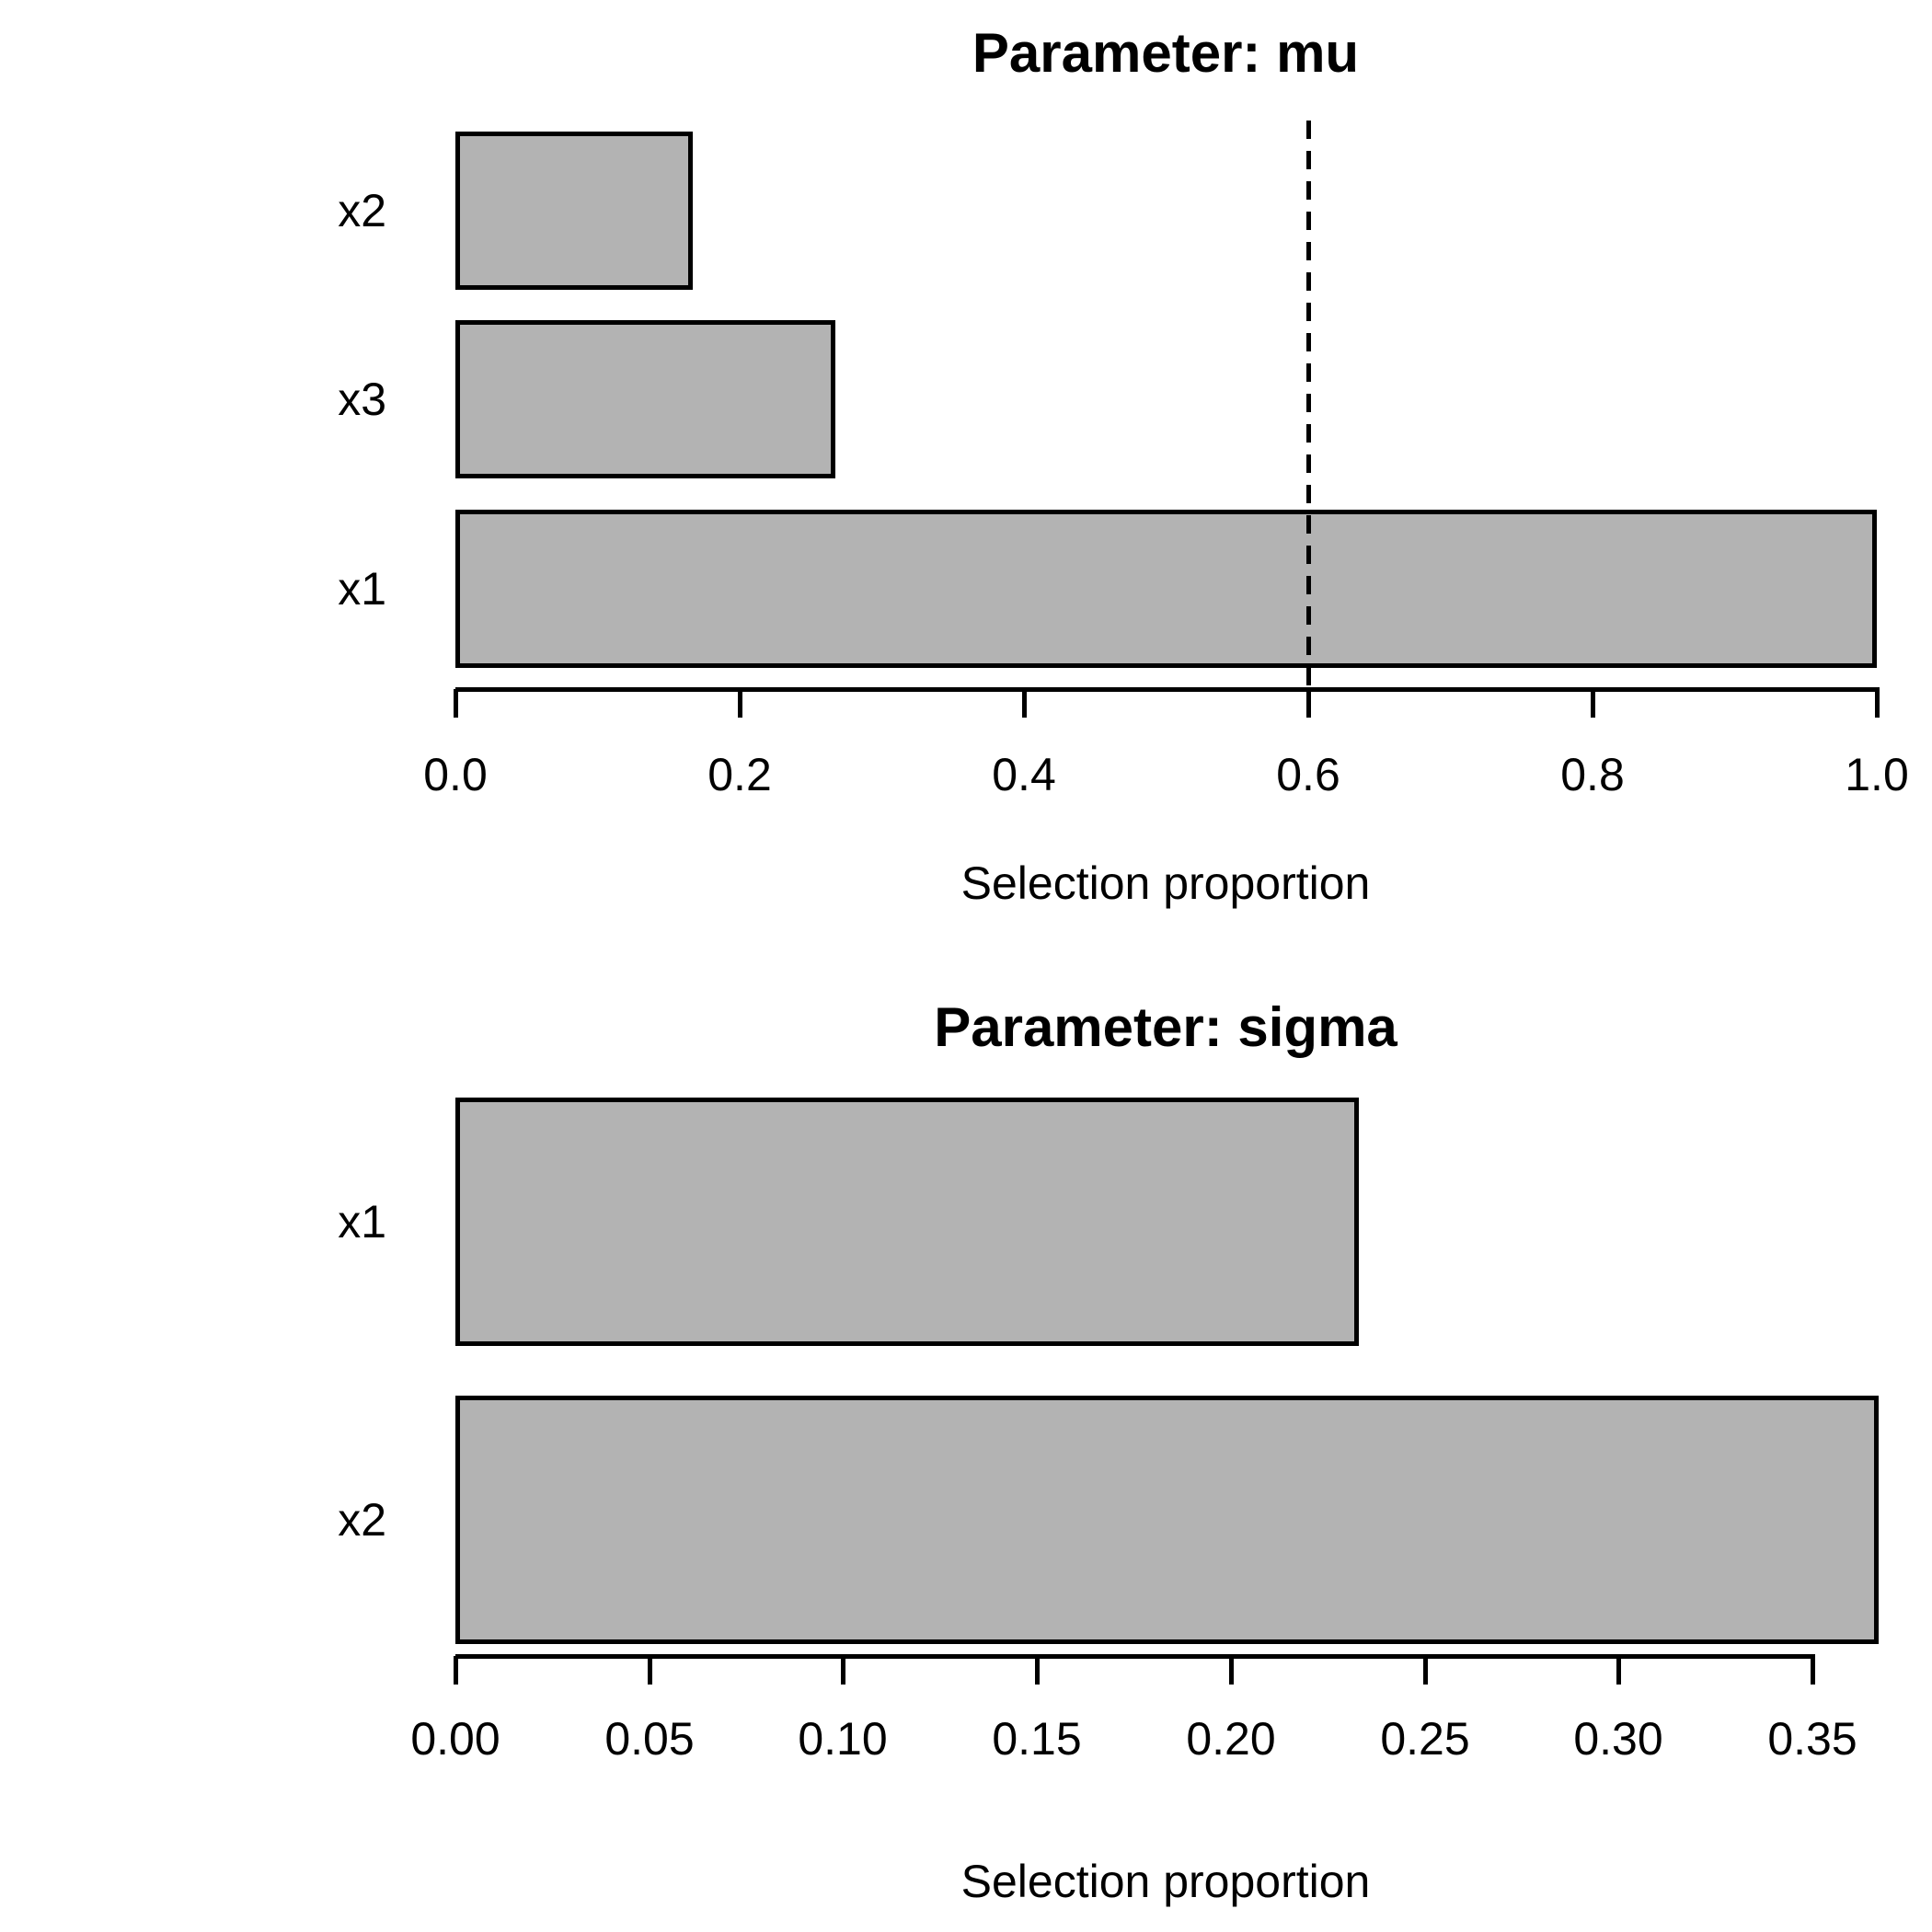 The width and height of the screenshot is (1932, 1932). What do you see at coordinates (1231, 1670) in the screenshot?
I see `chart-sigma-x-axis-tick-0.20` at bounding box center [1231, 1670].